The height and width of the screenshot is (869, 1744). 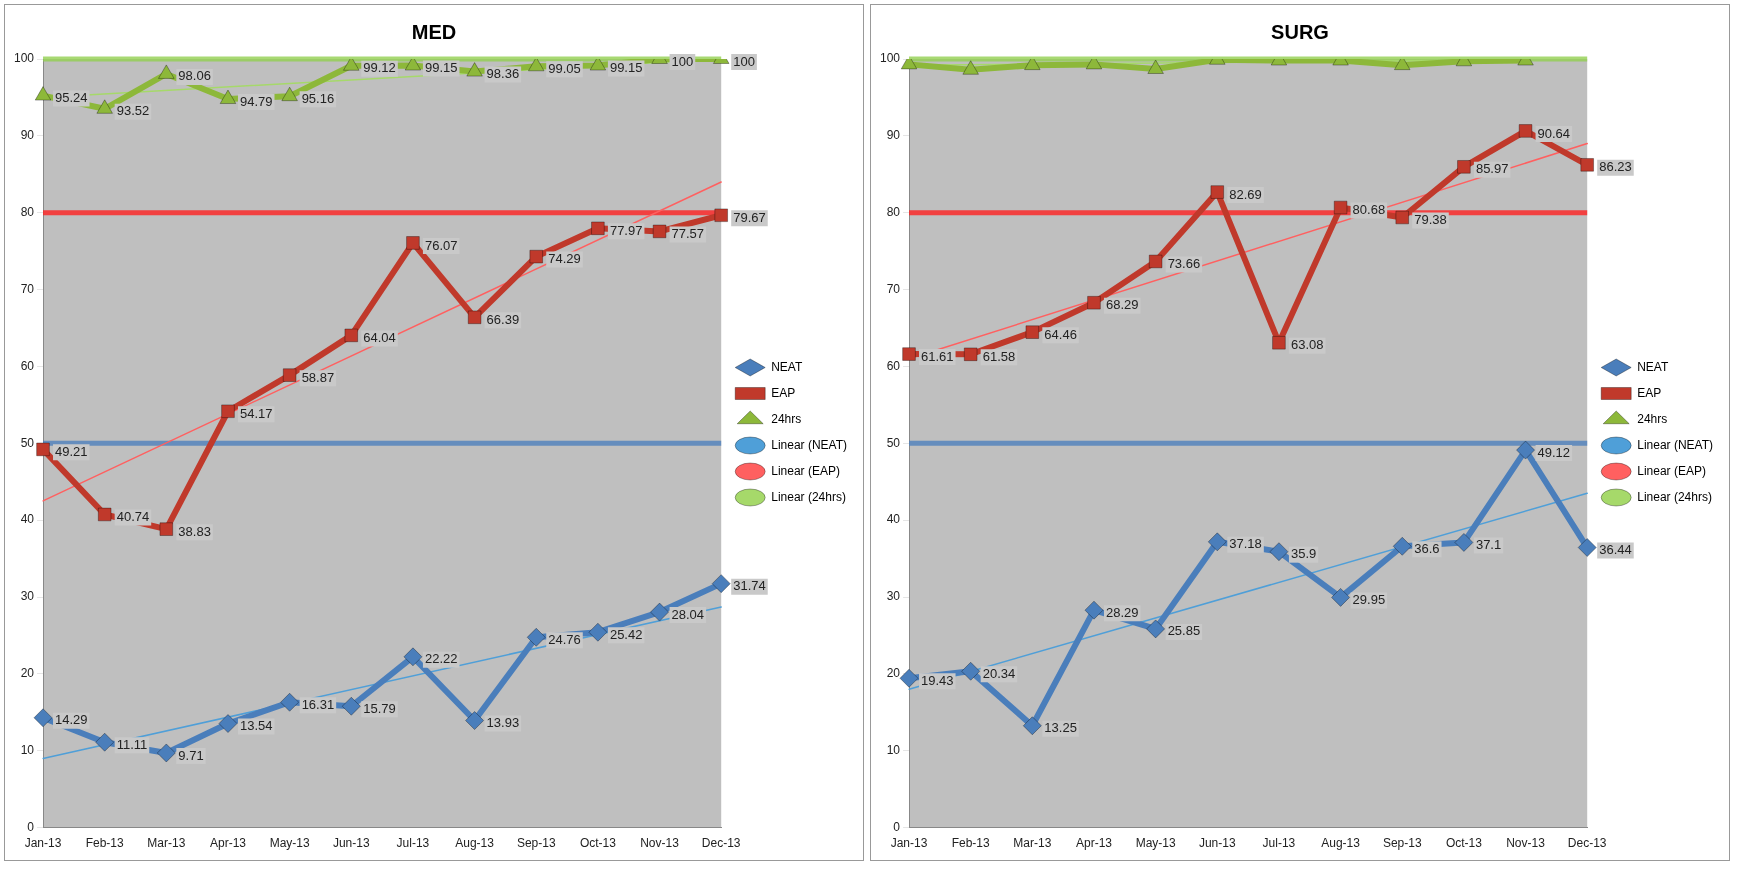 I want to click on data-label: 90.64, so click(x=1554, y=133).